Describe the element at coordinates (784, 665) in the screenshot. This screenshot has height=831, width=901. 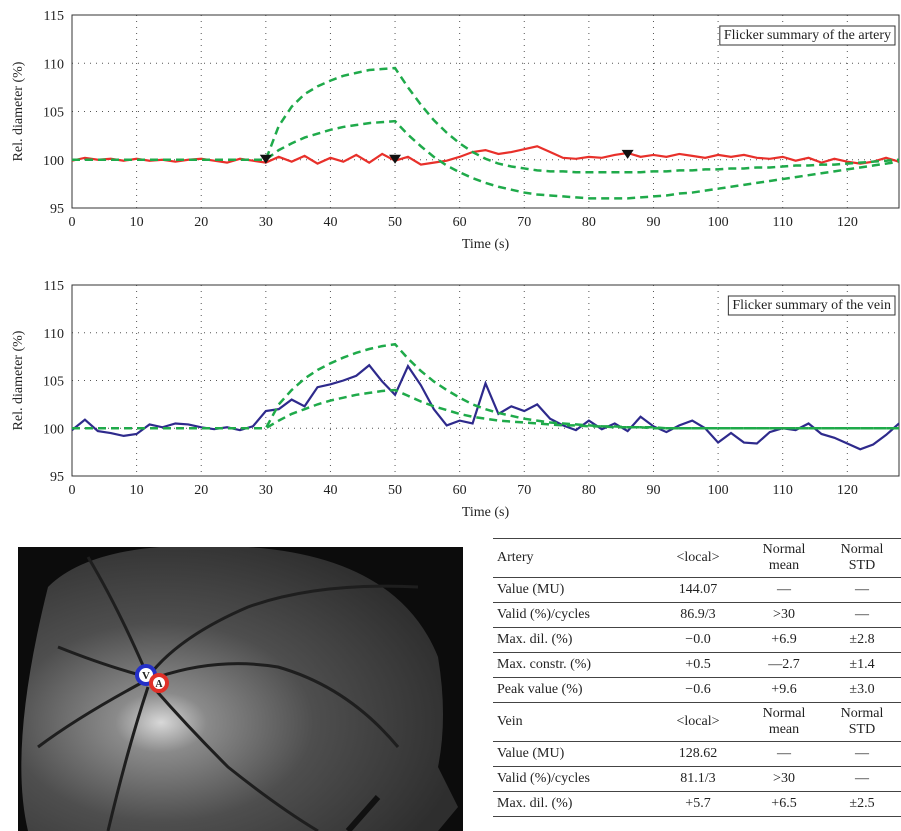
I see `table-cell: —2.7` at that location.